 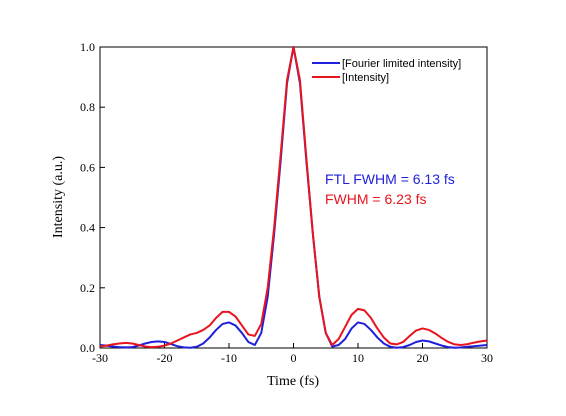 I want to click on x-tick-label: -20, so click(x=165, y=358).